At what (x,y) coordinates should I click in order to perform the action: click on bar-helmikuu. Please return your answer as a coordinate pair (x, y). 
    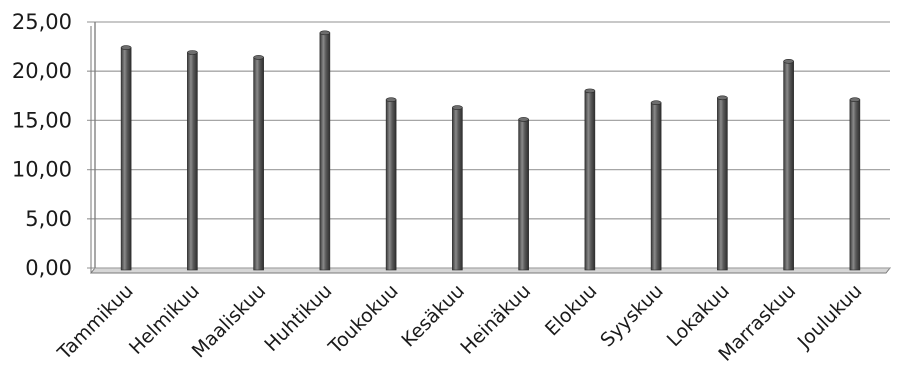
    Looking at the image, I should click on (192, 160).